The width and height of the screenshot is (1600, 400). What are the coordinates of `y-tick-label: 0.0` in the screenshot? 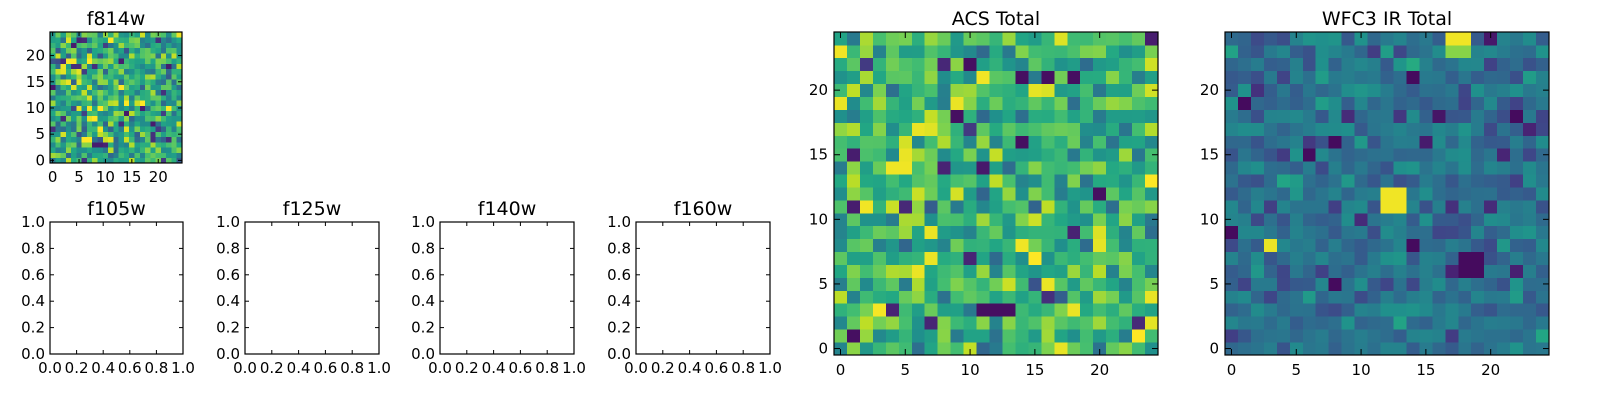 It's located at (228, 354).